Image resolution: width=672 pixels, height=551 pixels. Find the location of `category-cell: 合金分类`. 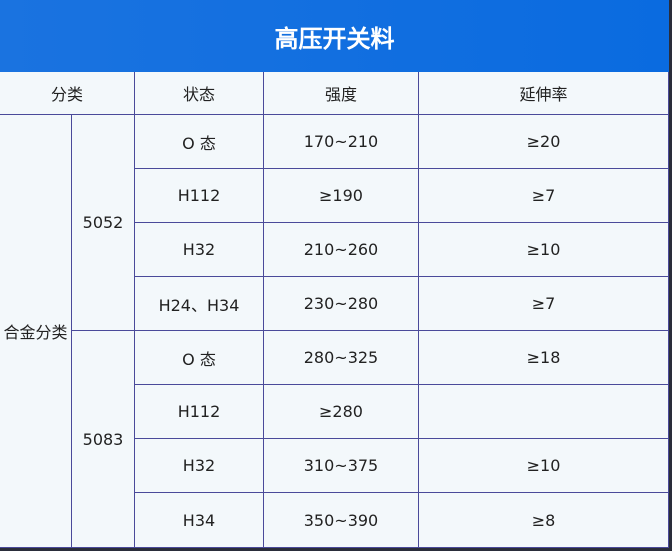

category-cell: 合金分类 is located at coordinates (36, 331).